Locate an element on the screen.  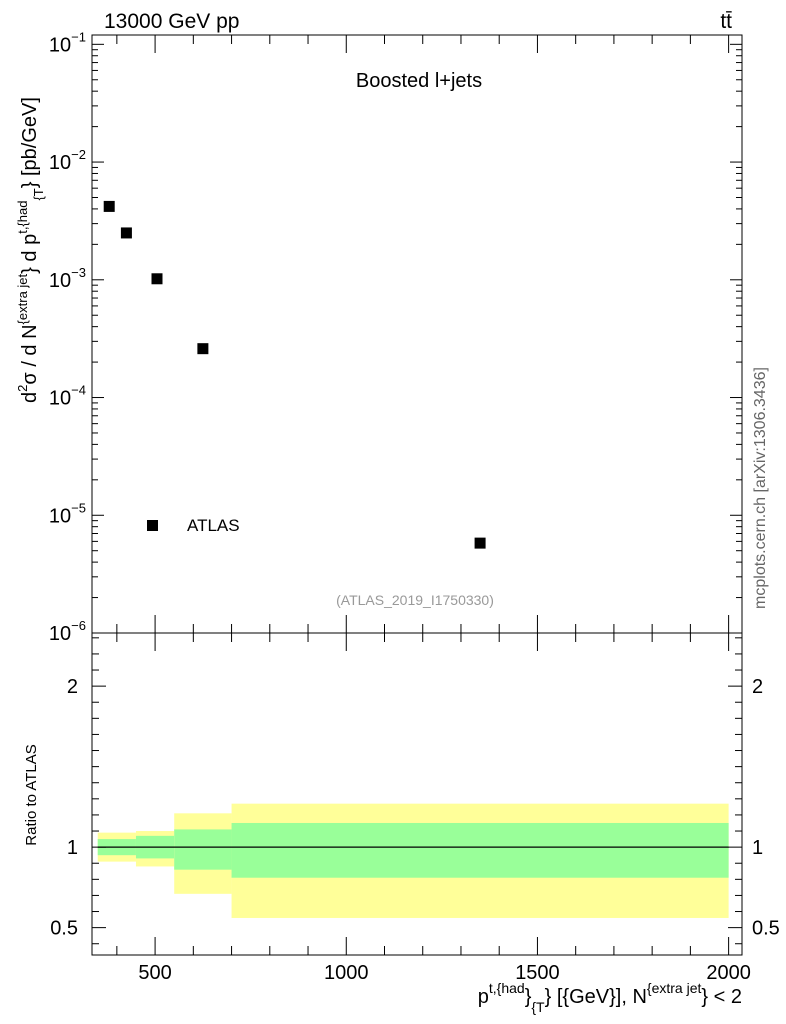
main-title: Boosted l+jets is located at coordinates (419, 81).